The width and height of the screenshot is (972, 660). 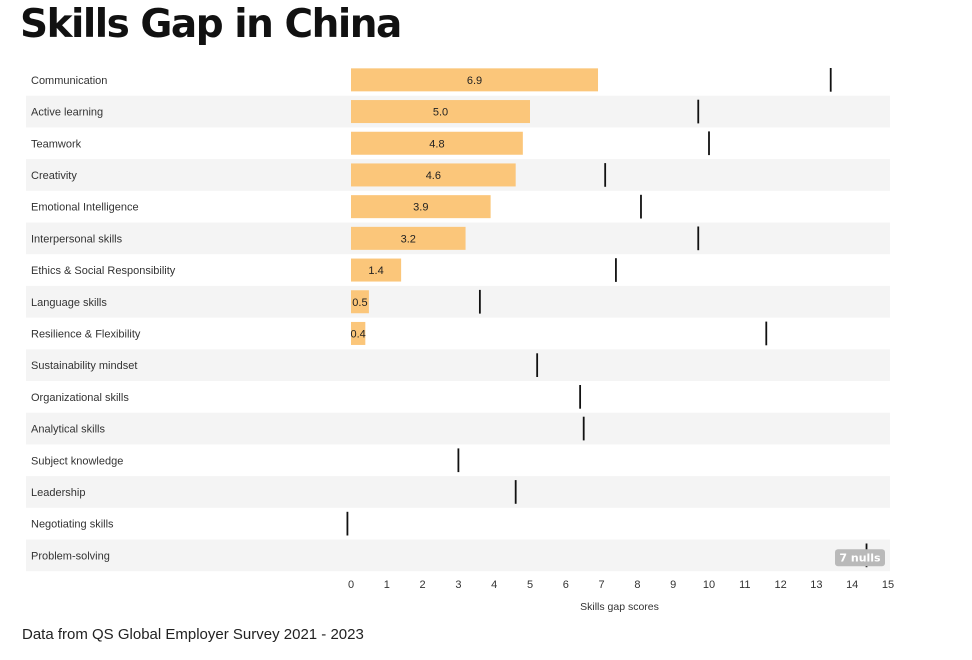 What do you see at coordinates (68, 430) in the screenshot?
I see `category-label: Analytical skills` at bounding box center [68, 430].